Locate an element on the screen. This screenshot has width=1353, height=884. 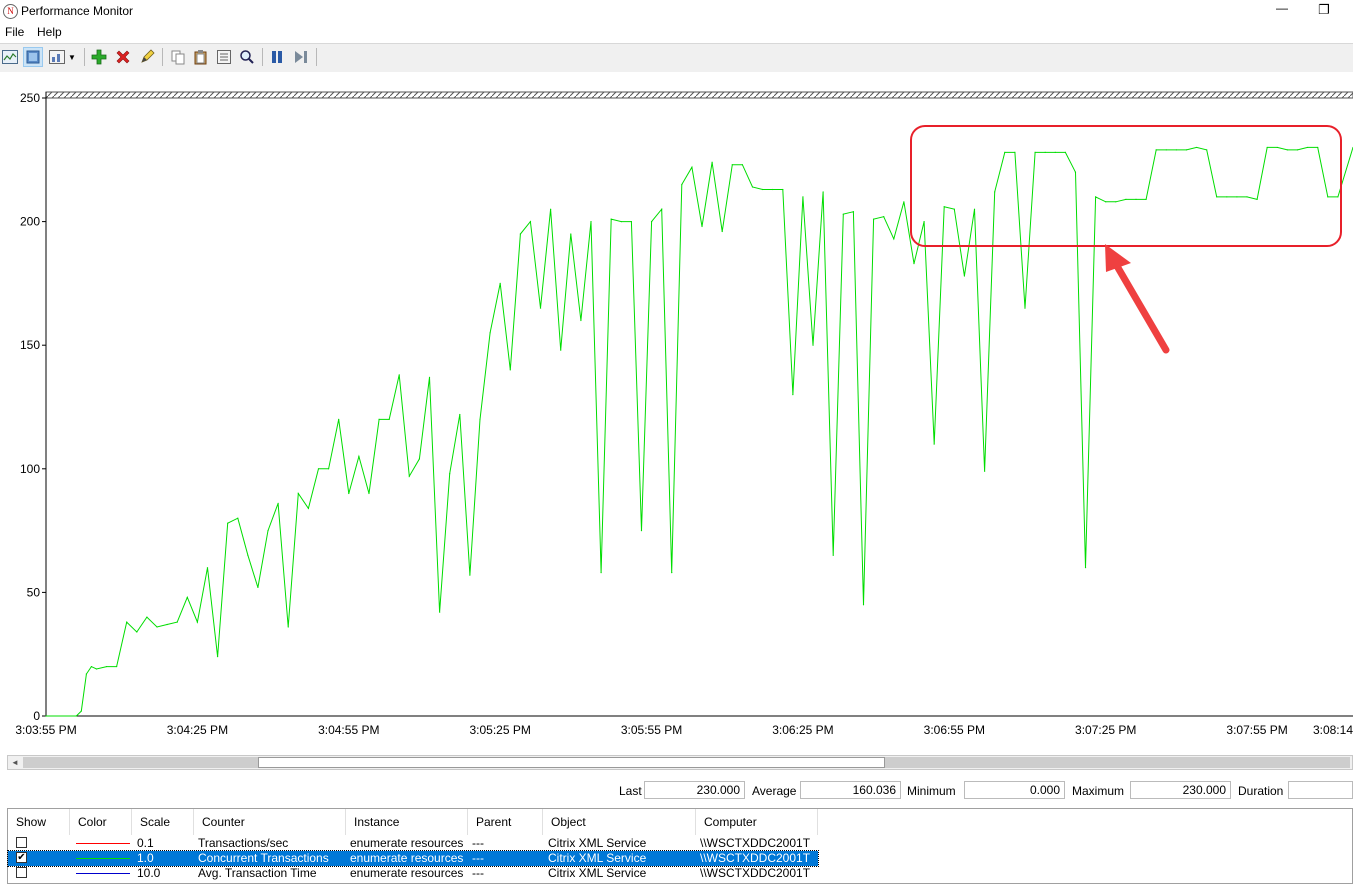
average-label: Average is located at coordinates (774, 791).